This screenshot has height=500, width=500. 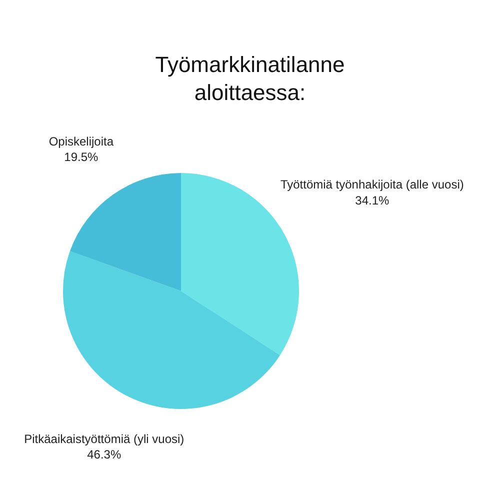 What do you see at coordinates (372, 185) in the screenshot?
I see `slice-label: Työttömiä työnhakijoita (alle vuosi)` at bounding box center [372, 185].